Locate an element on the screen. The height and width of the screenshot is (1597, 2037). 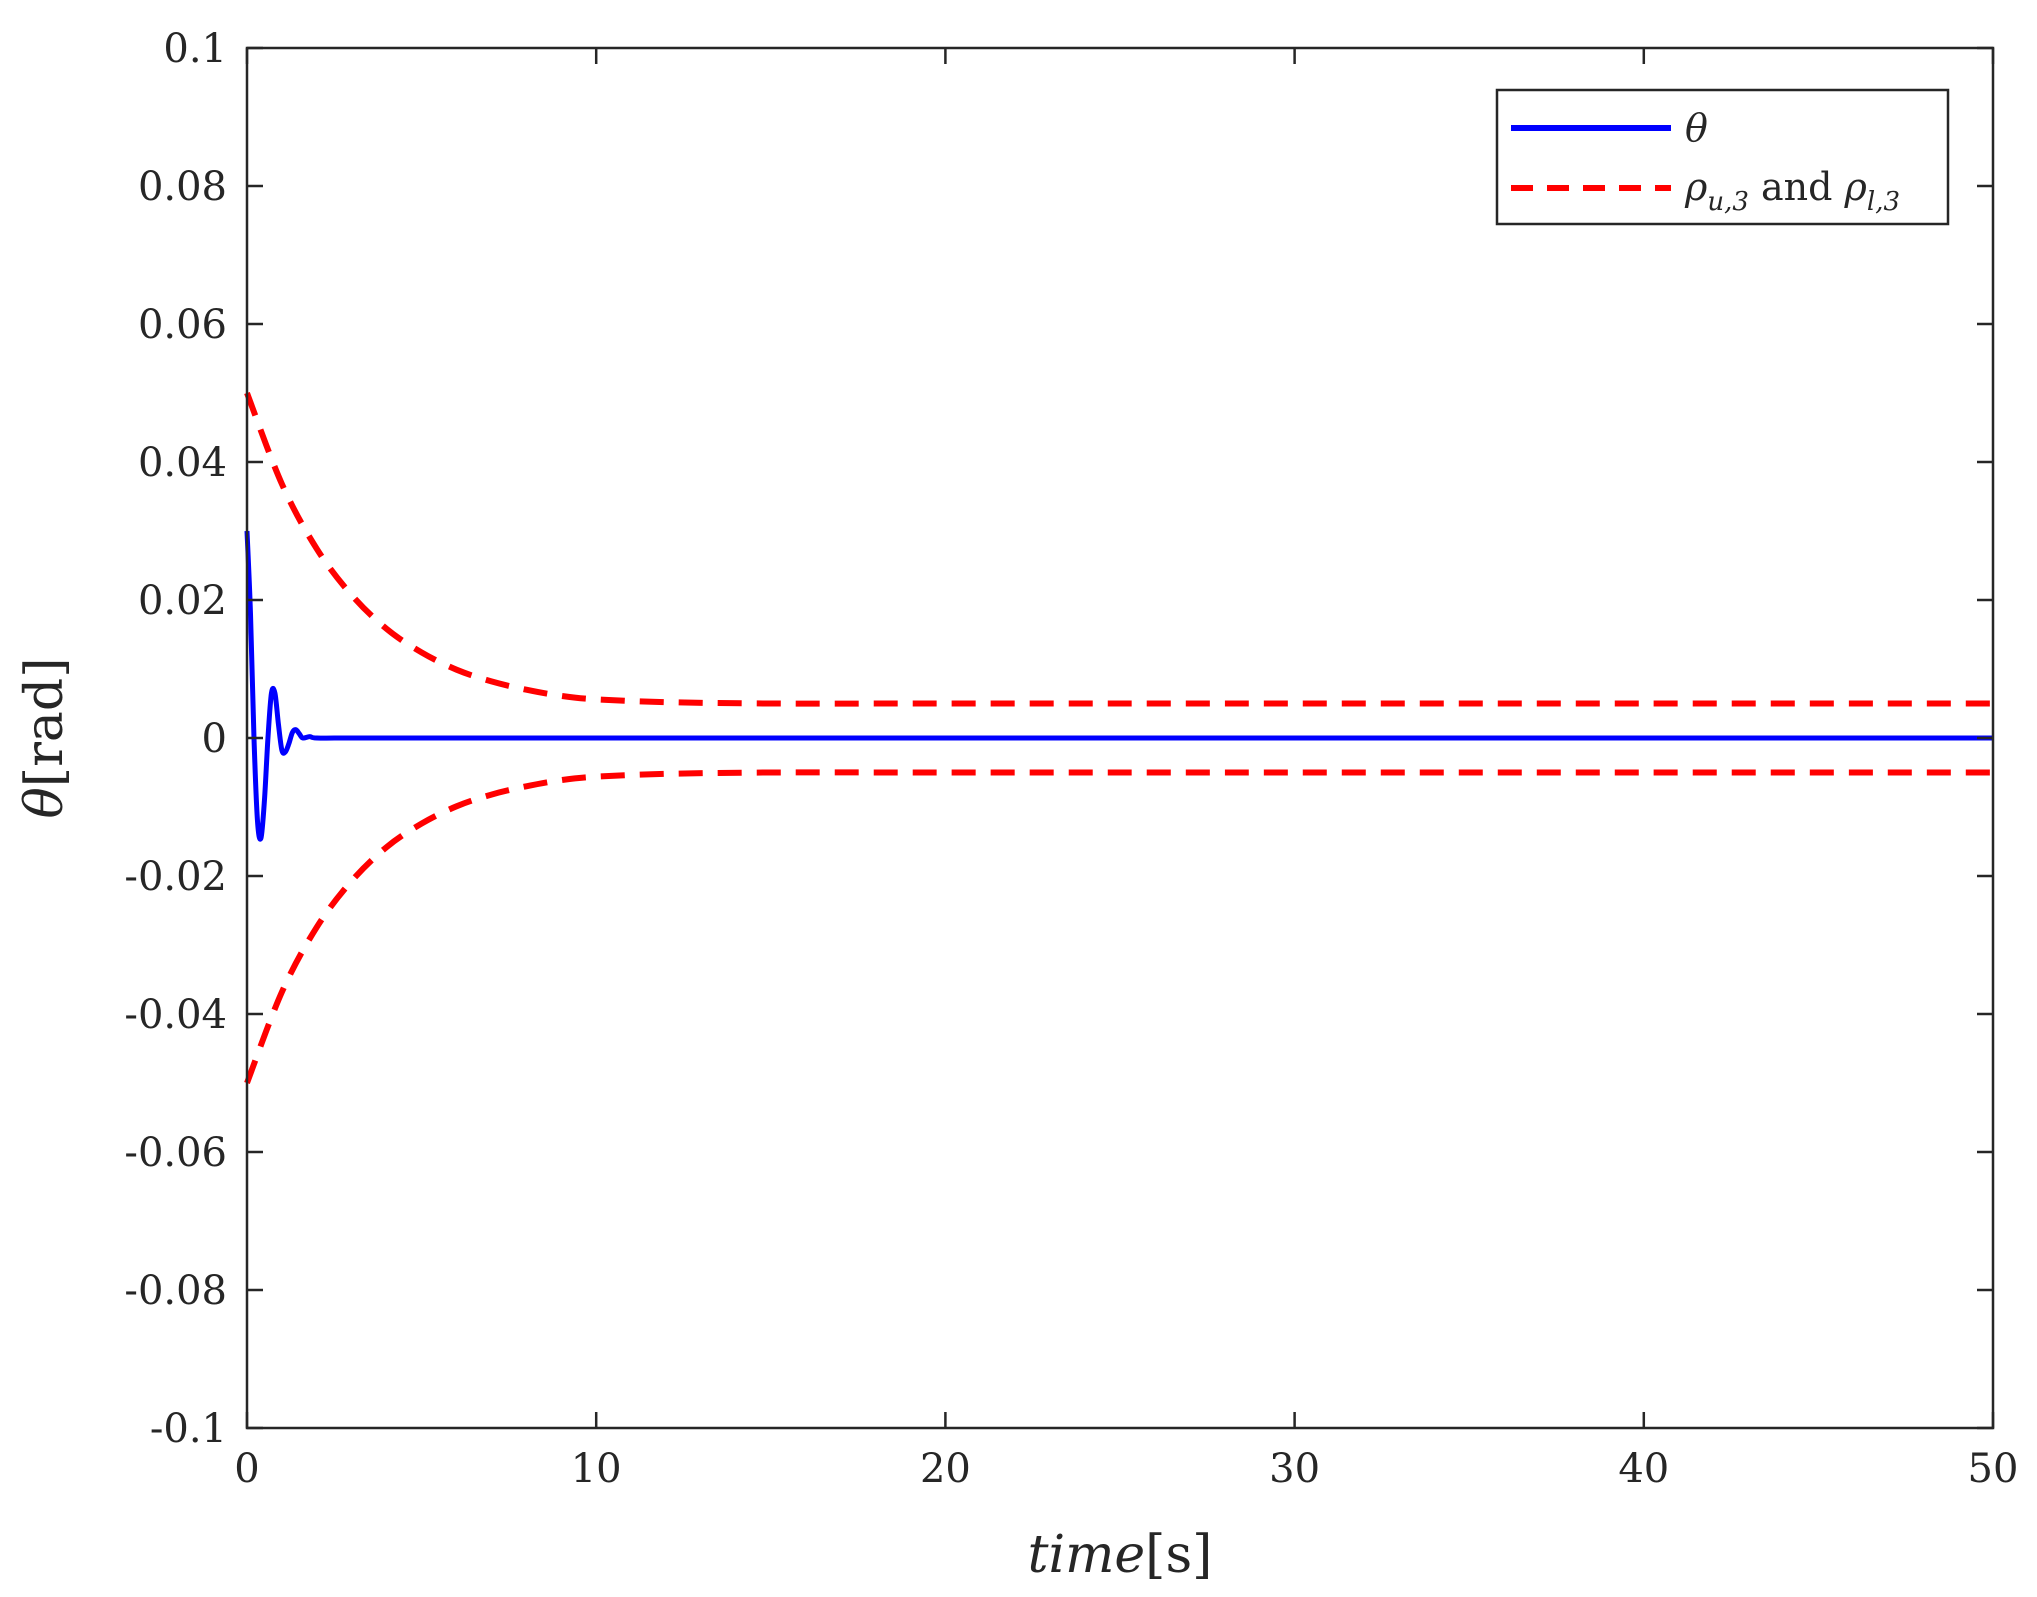
y-tick-label: 0.04 is located at coordinates (182, 463).